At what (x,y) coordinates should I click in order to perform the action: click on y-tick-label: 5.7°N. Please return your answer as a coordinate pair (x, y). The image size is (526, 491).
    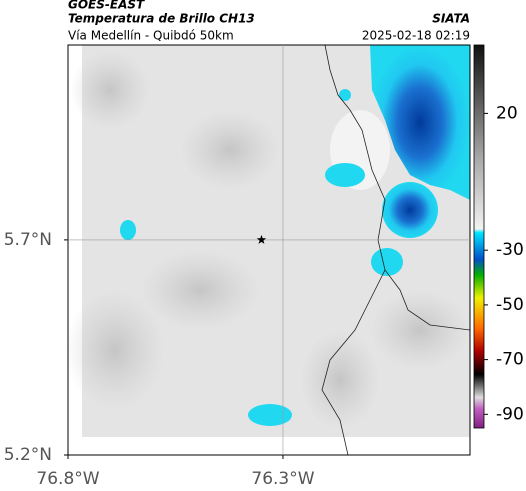
    Looking at the image, I should click on (28, 240).